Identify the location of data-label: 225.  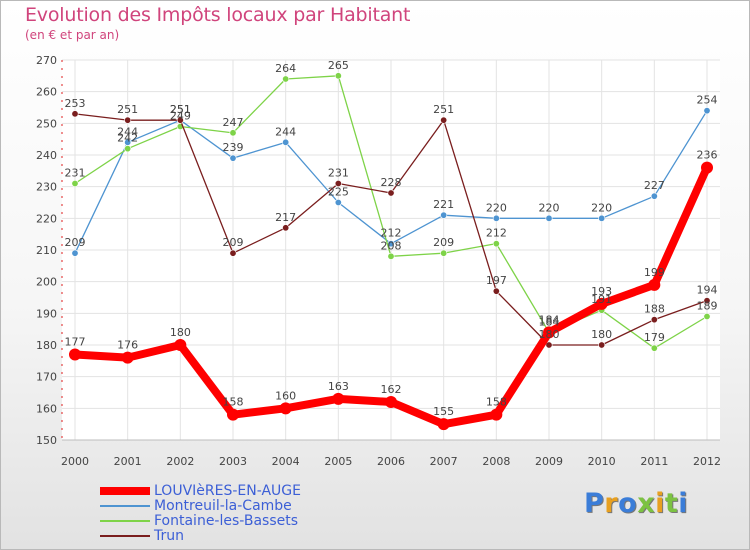
(338, 192).